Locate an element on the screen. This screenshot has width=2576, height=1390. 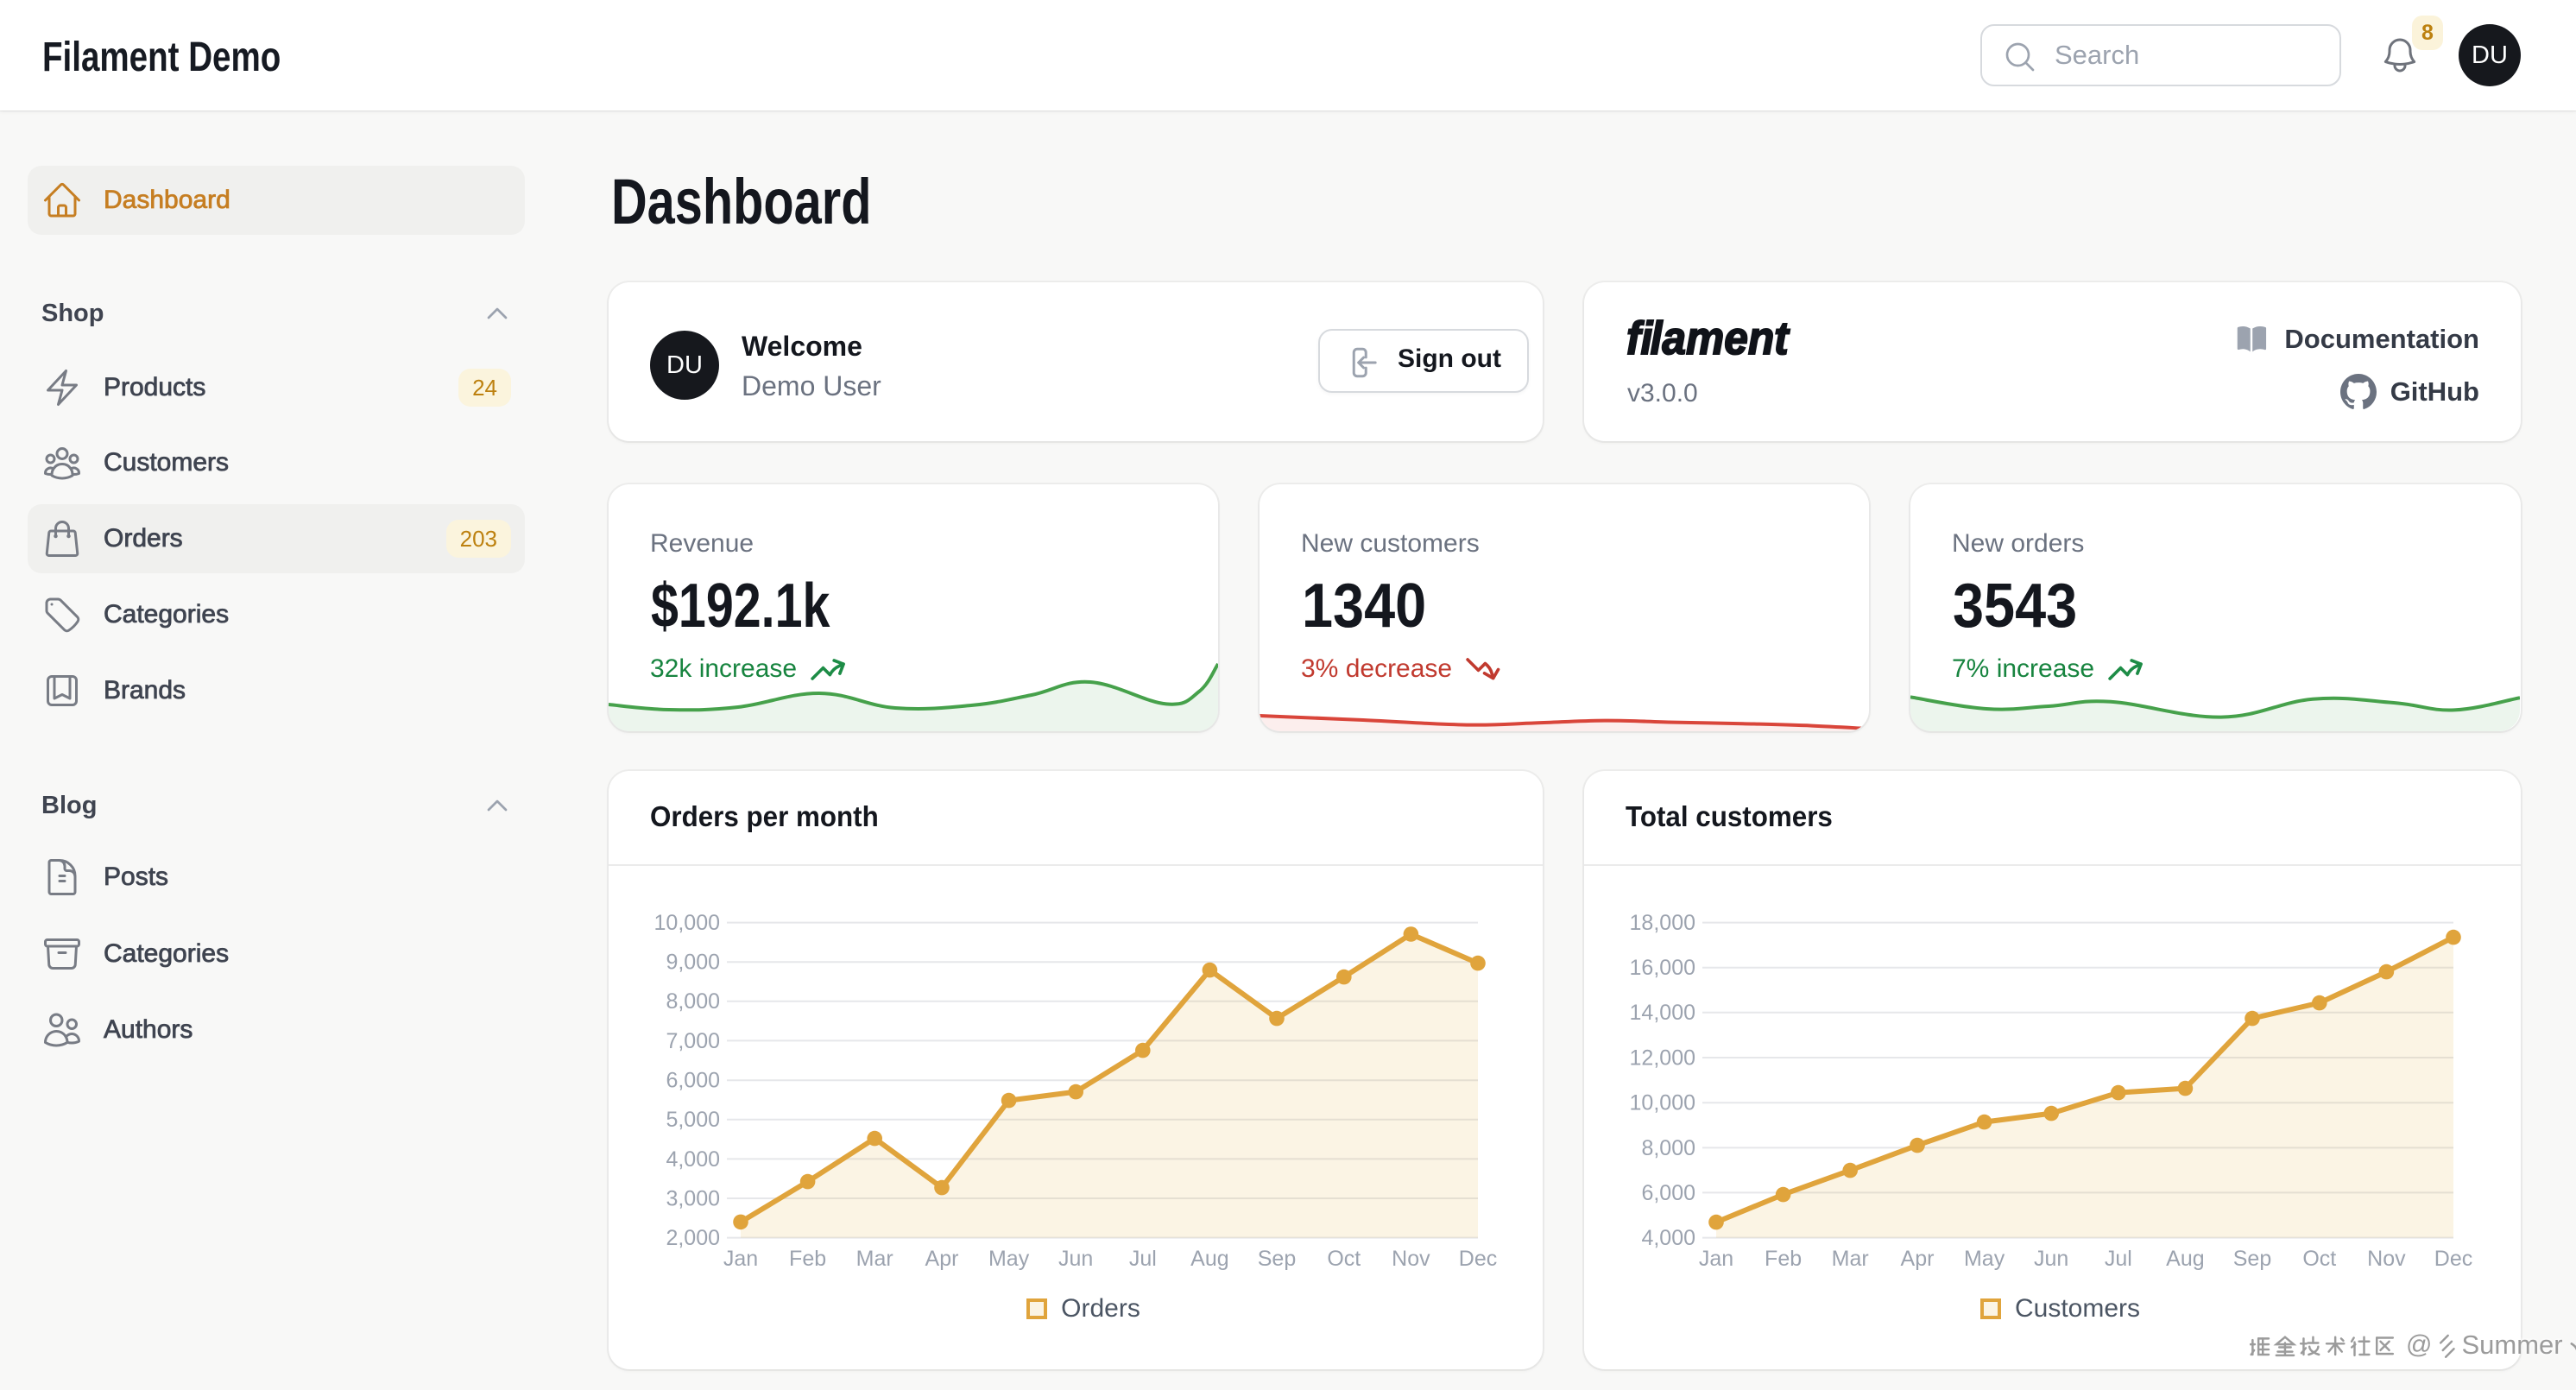
svg-text: 16,000 is located at coordinates (1662, 969).